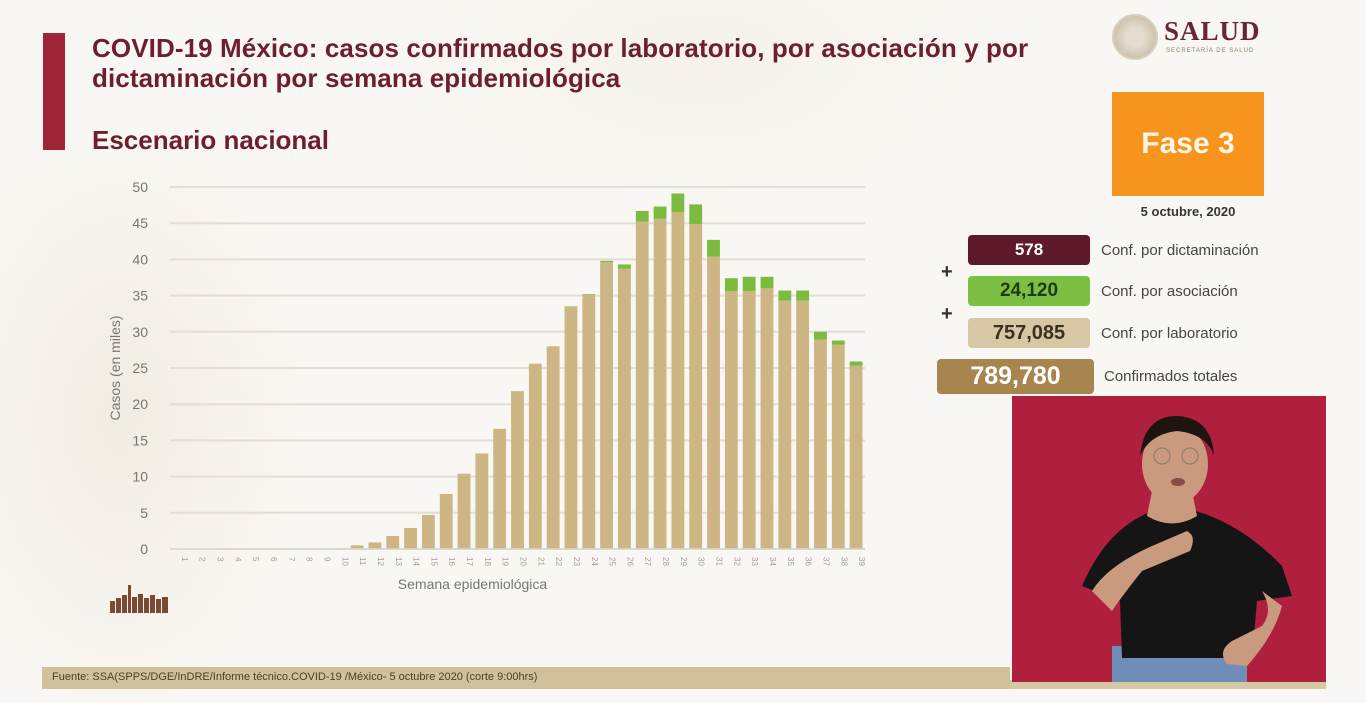 This screenshot has height=703, width=1366. What do you see at coordinates (629, 561) in the screenshot?
I see `x-tick-label: 26` at bounding box center [629, 561].